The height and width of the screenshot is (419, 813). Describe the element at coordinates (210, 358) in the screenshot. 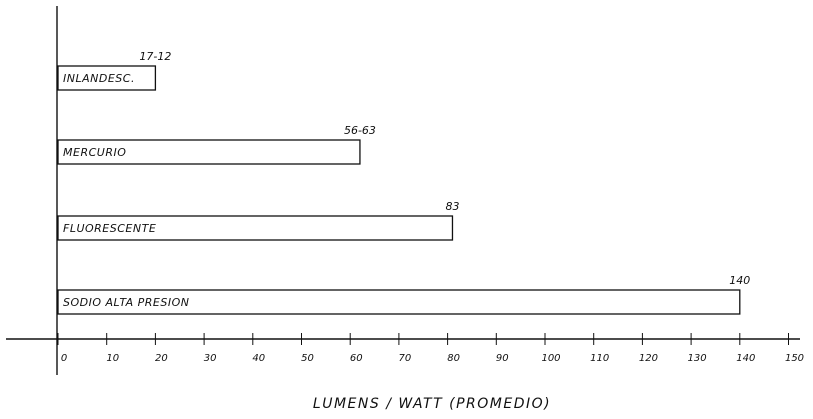

I see `x-tick-label: 30` at that location.